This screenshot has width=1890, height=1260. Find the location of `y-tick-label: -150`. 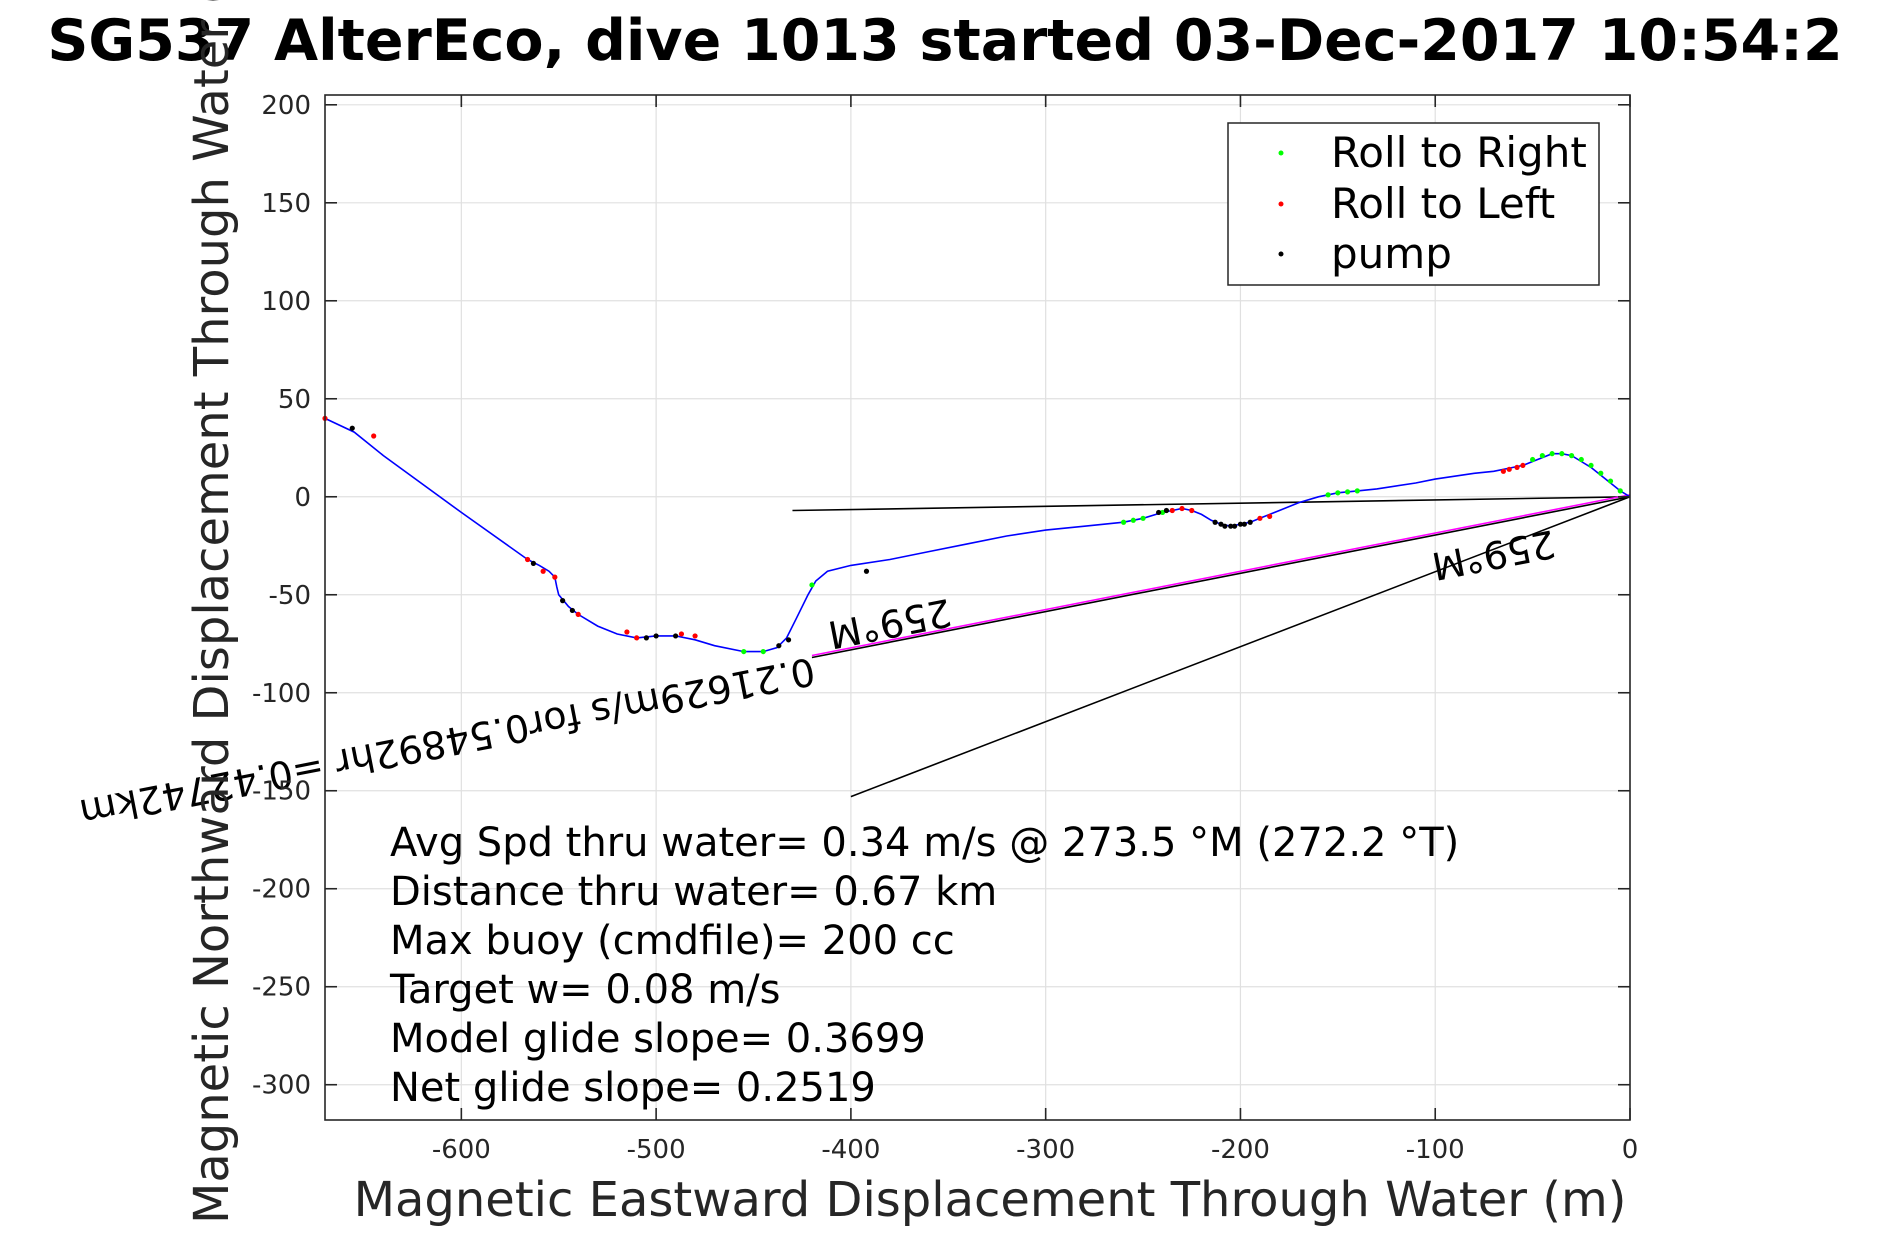

y-tick-label: -150 is located at coordinates (281, 792).